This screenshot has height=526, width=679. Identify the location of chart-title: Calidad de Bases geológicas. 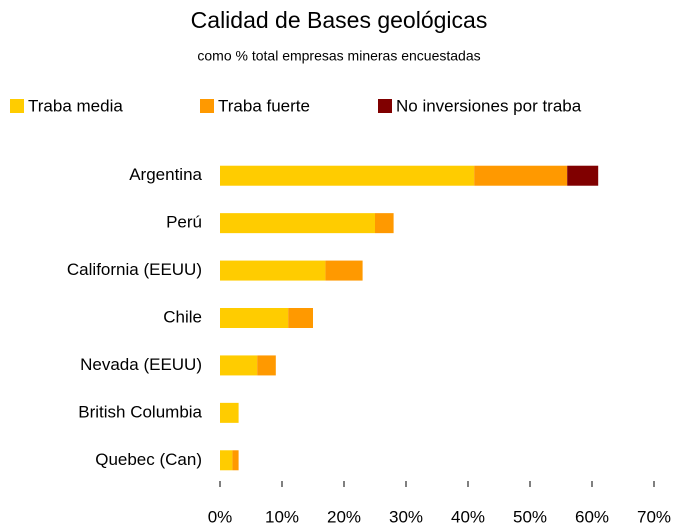
(339, 20).